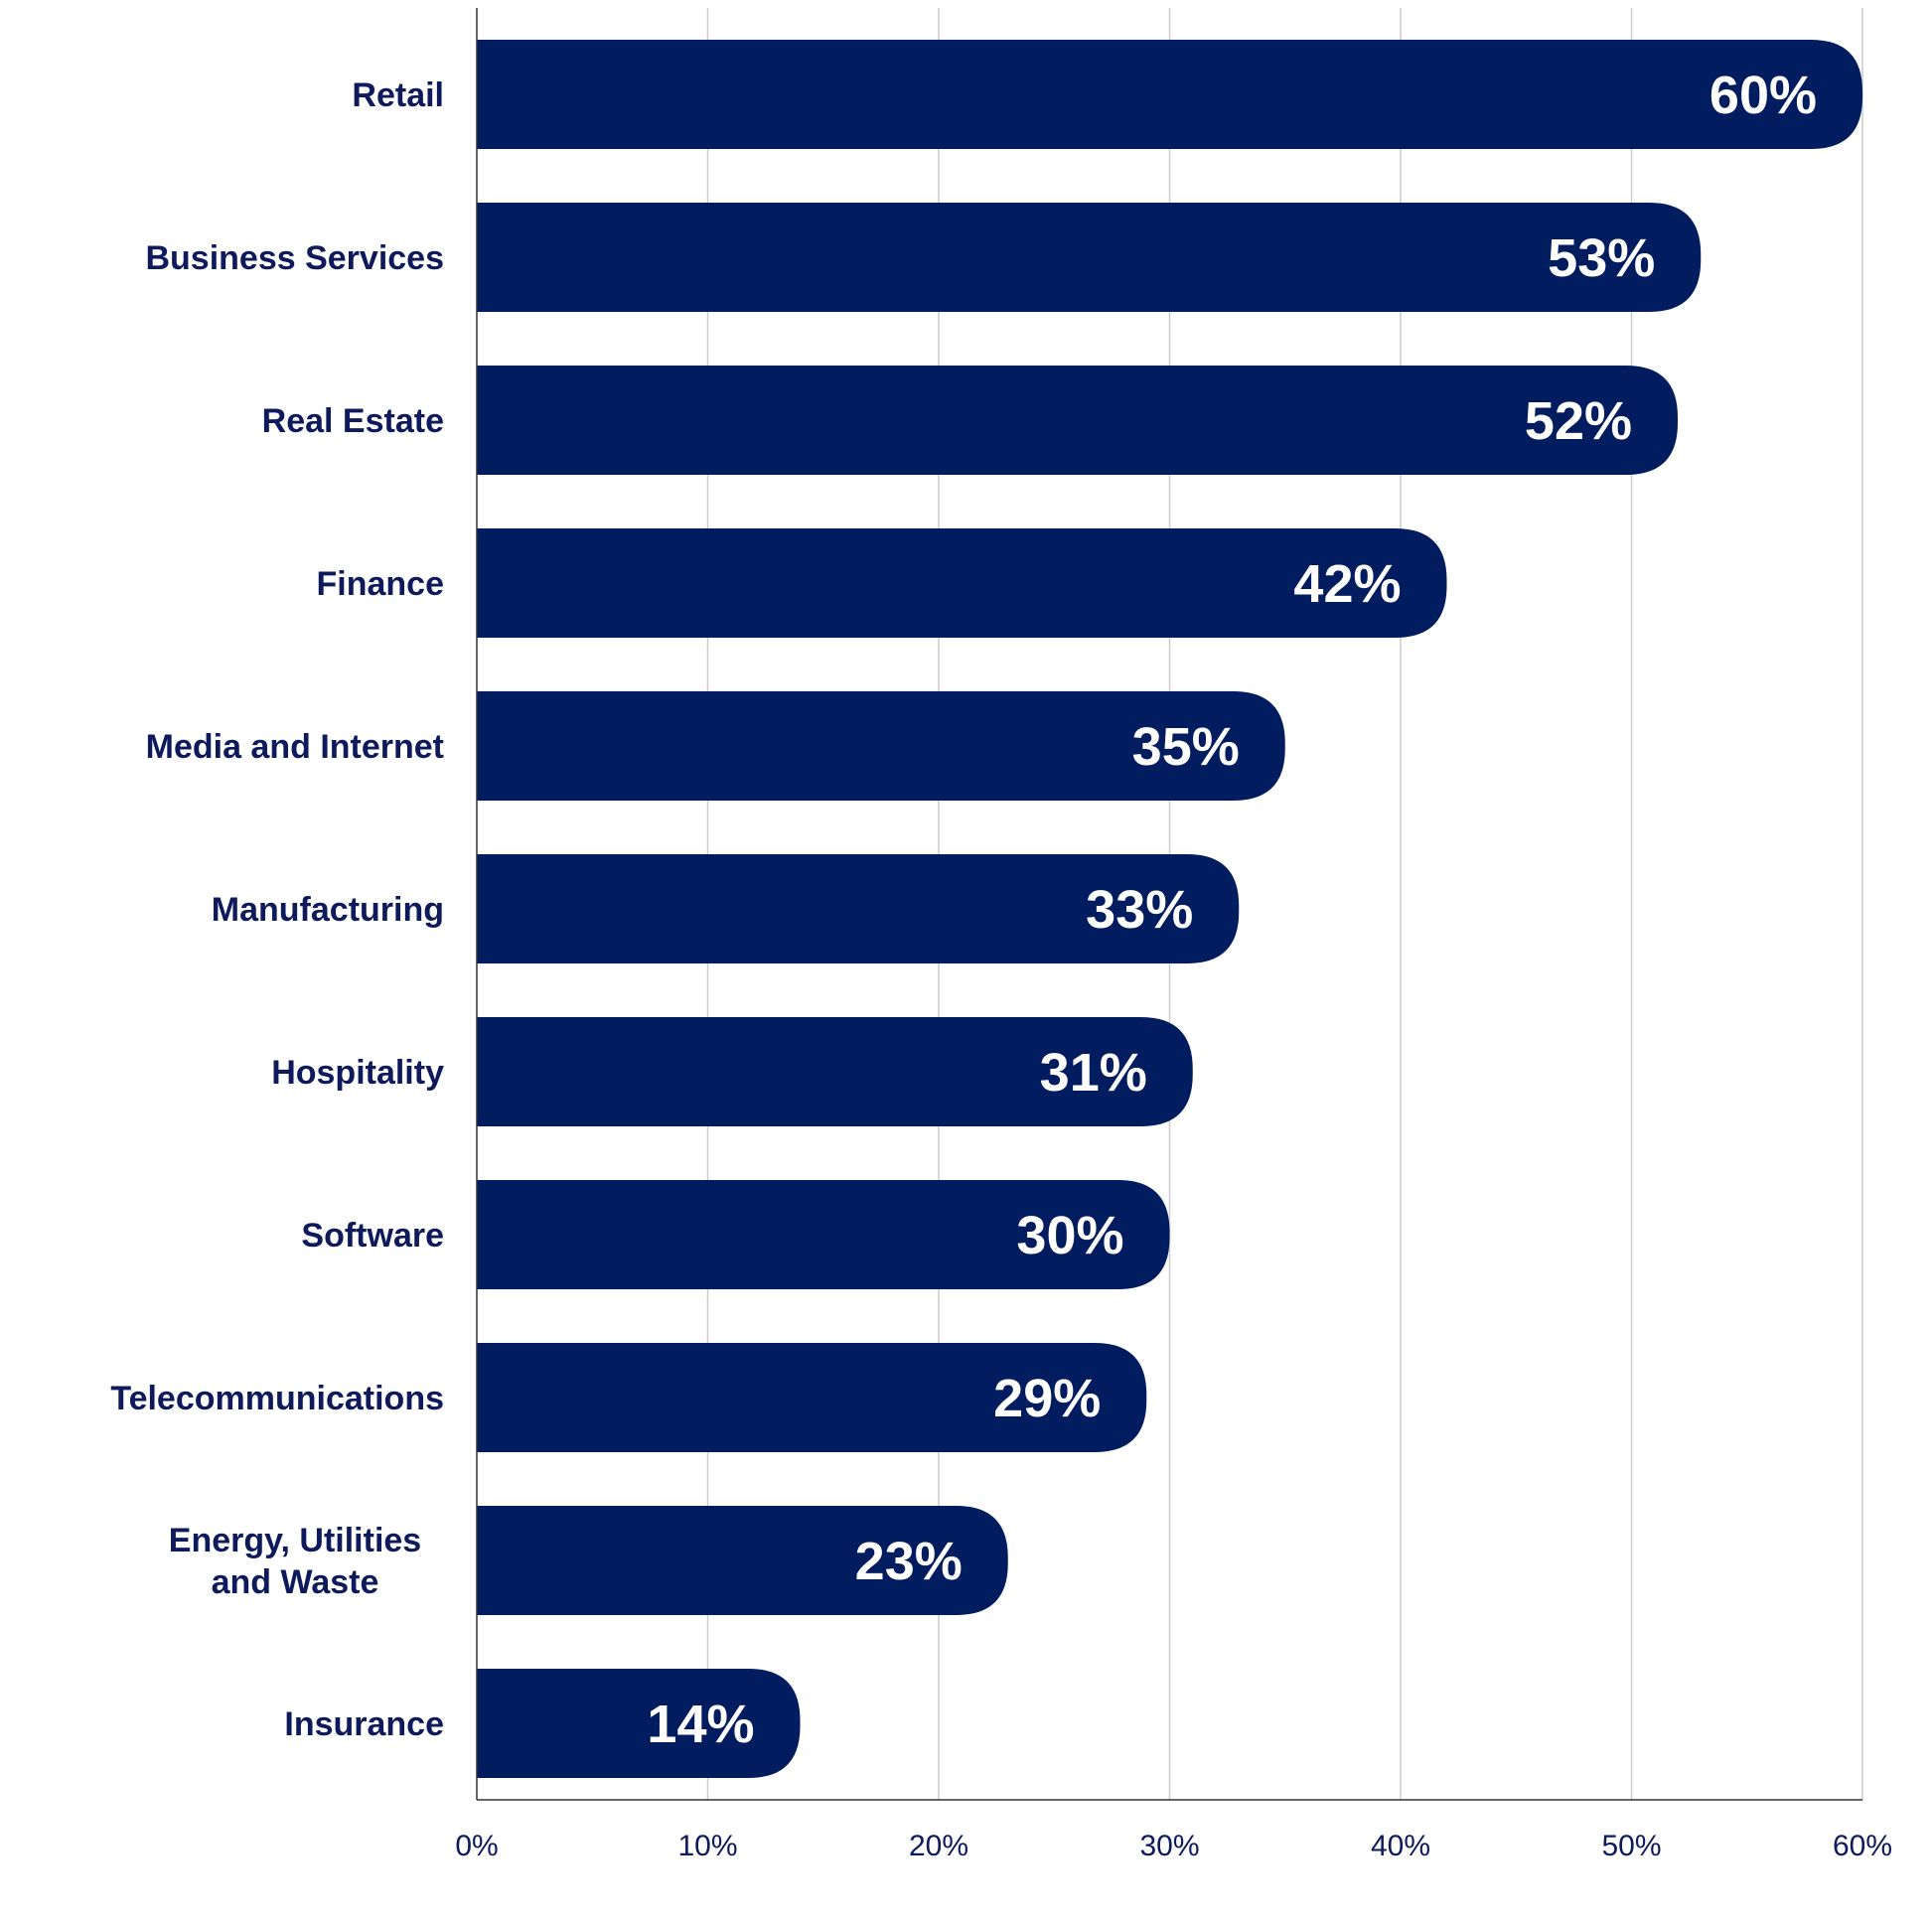 The width and height of the screenshot is (1932, 1922). Describe the element at coordinates (1169, 1846) in the screenshot. I see `x-tick-label-30: 30%` at that location.